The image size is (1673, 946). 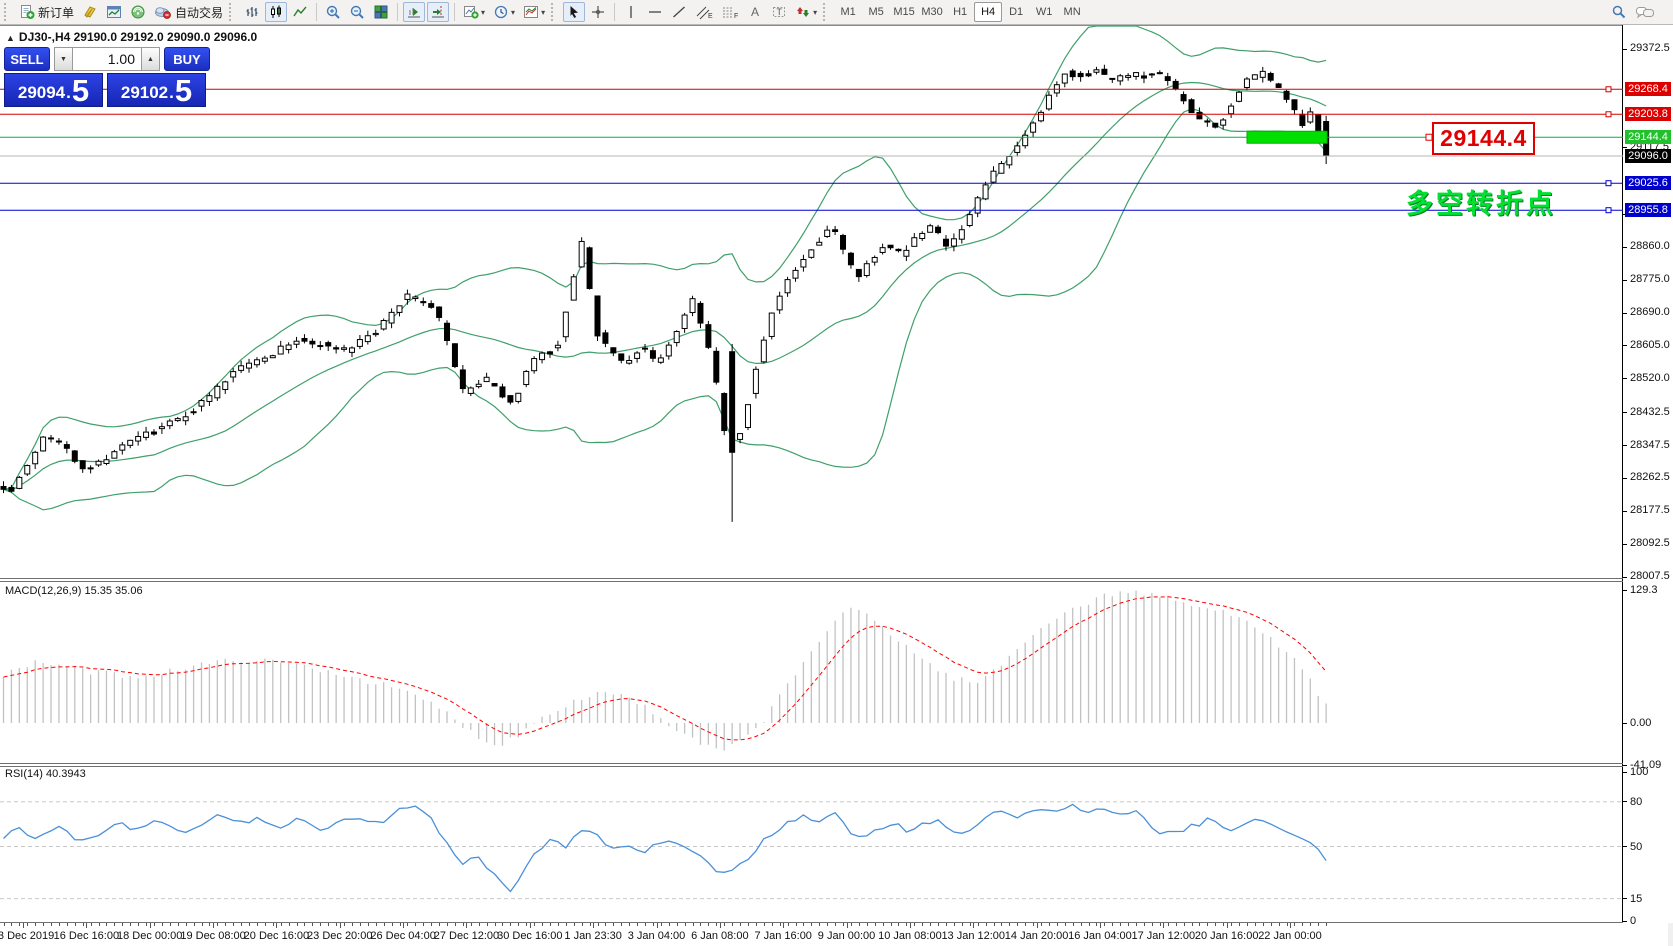 I want to click on search-icon, so click(x=1619, y=12).